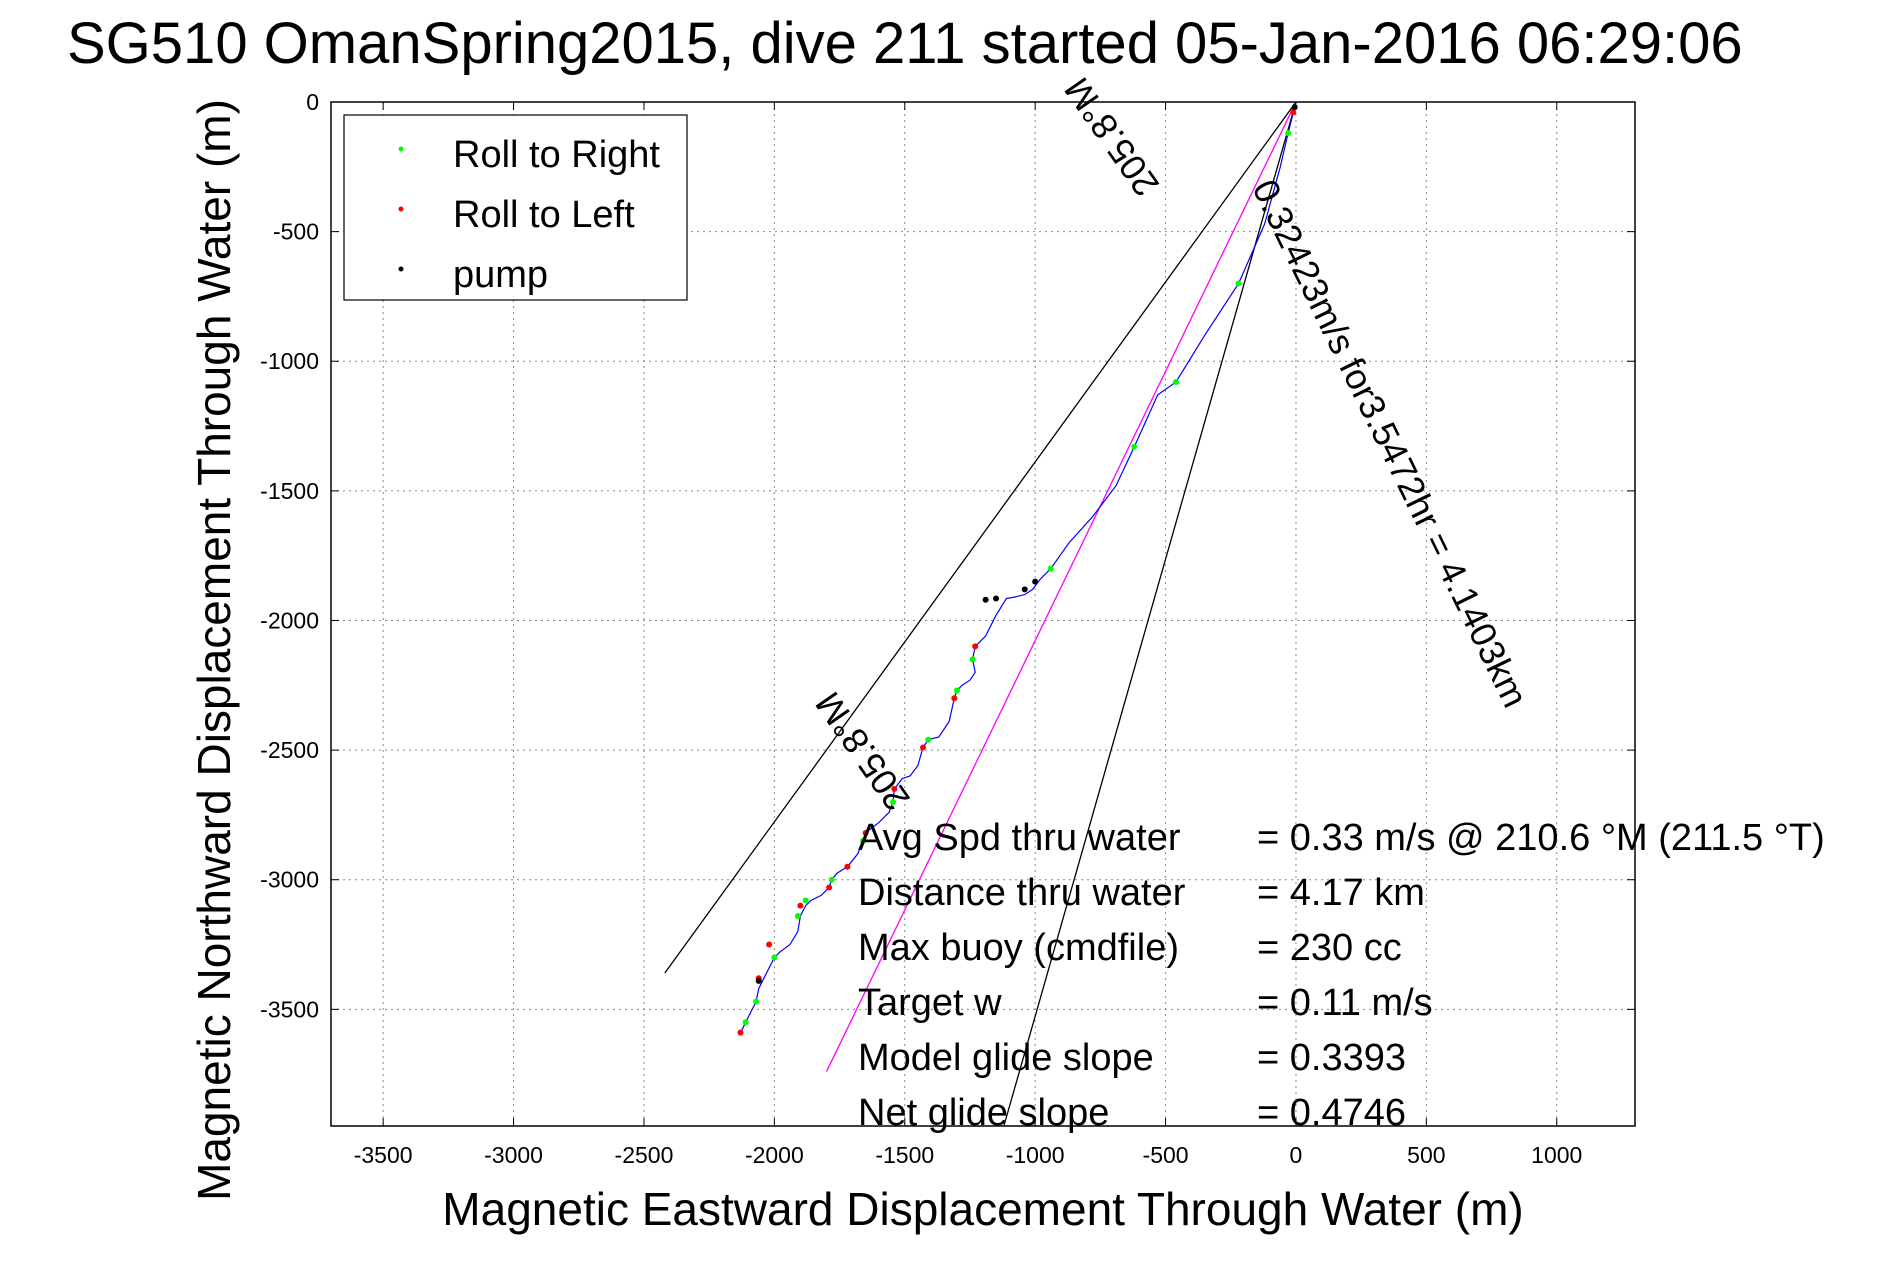  I want to click on rotated-annotation: 0.32423m/s for3.5472hr = 4.1403km, so click(1390, 443).